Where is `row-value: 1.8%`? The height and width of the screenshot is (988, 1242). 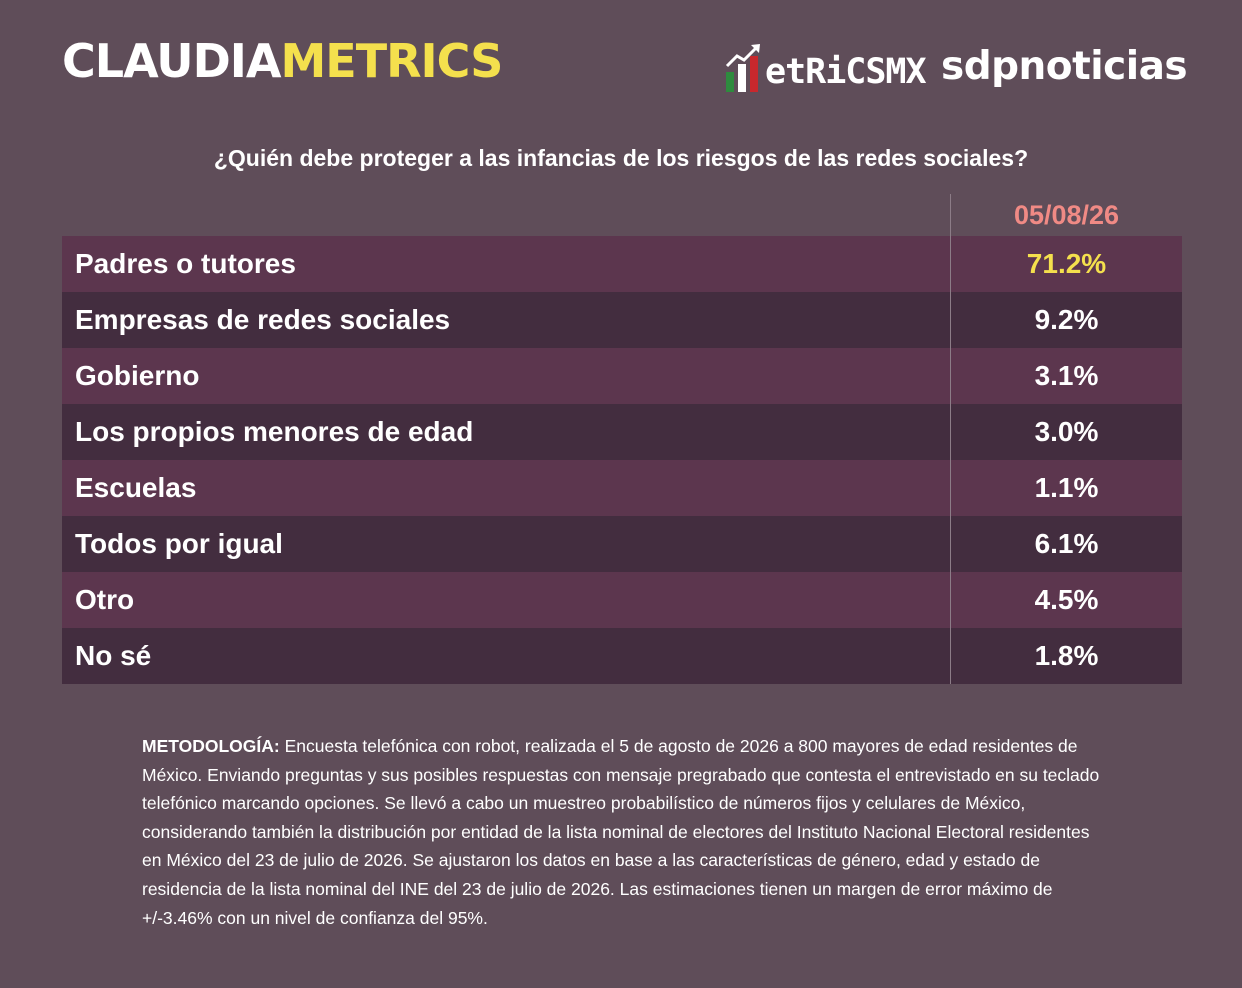 row-value: 1.8% is located at coordinates (1066, 655).